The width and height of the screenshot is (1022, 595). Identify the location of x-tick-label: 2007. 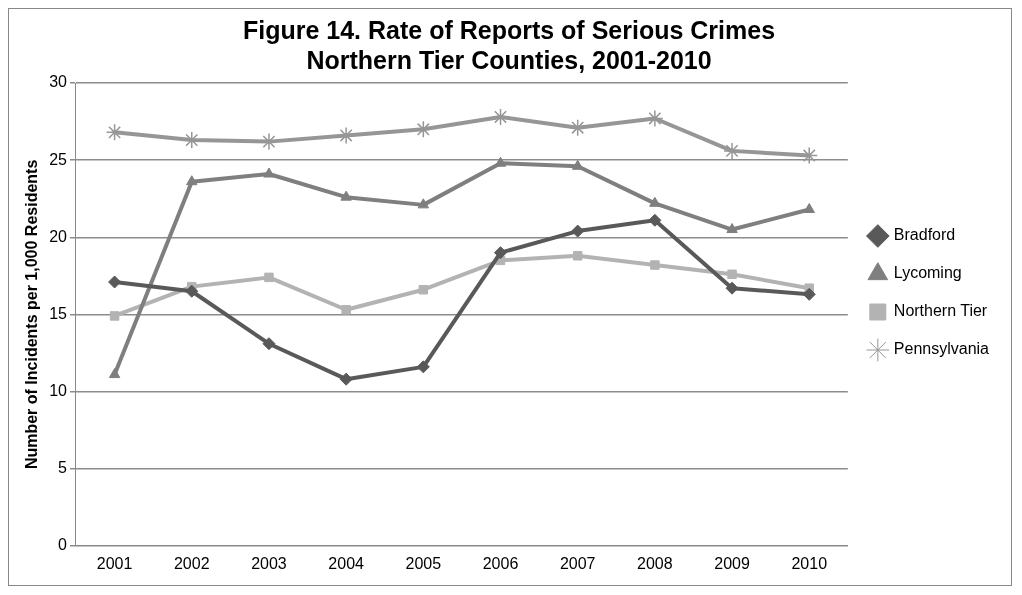
(577, 563).